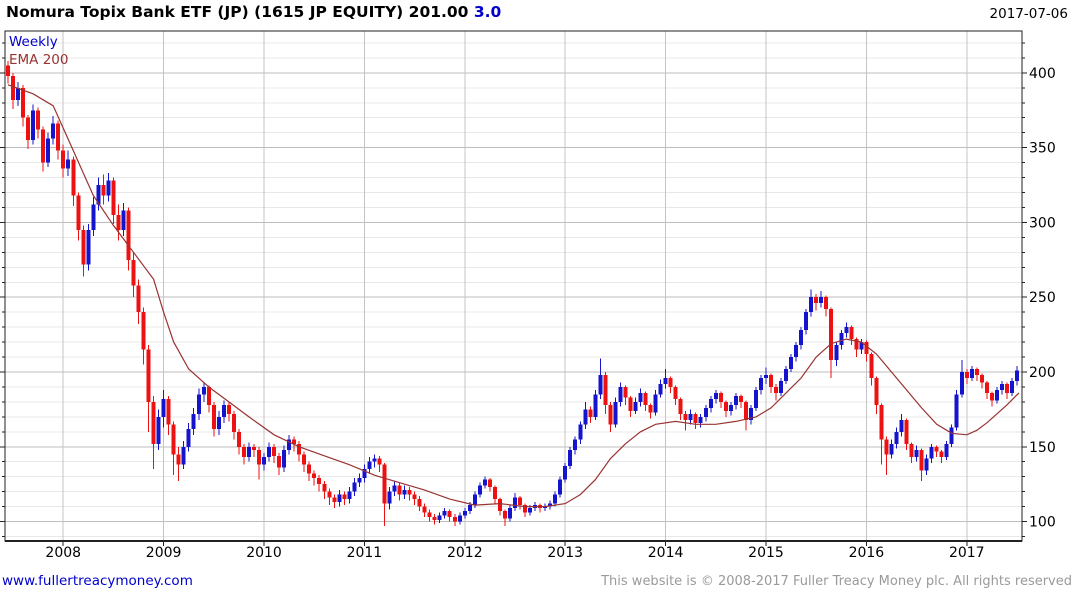  What do you see at coordinates (487, 12) in the screenshot?
I see `chart-title-change: 3.0` at bounding box center [487, 12].